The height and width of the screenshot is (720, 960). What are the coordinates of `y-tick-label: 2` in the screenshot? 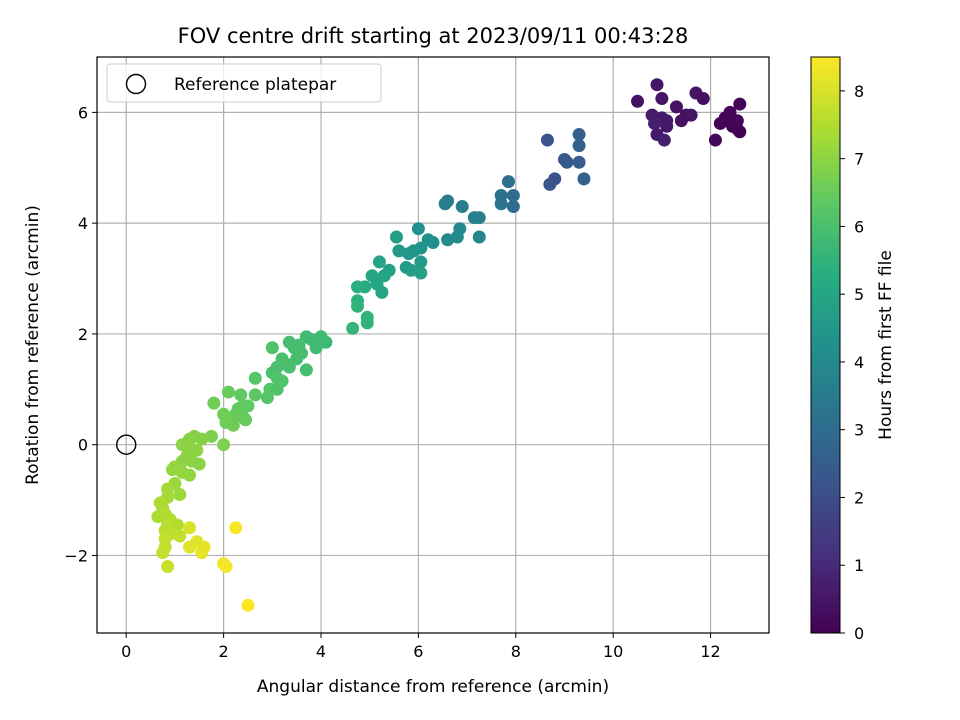 It's located at (83, 334).